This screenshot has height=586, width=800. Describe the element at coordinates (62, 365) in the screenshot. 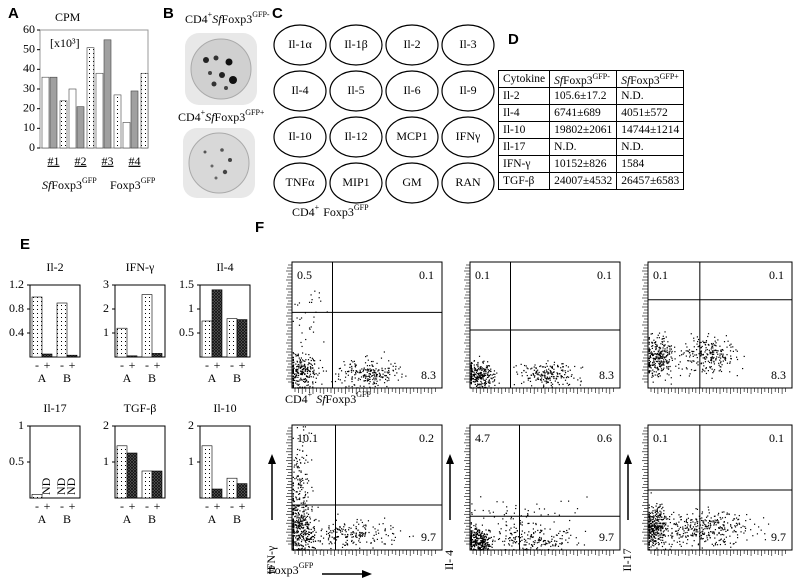

I see `x-tick-label: -` at that location.